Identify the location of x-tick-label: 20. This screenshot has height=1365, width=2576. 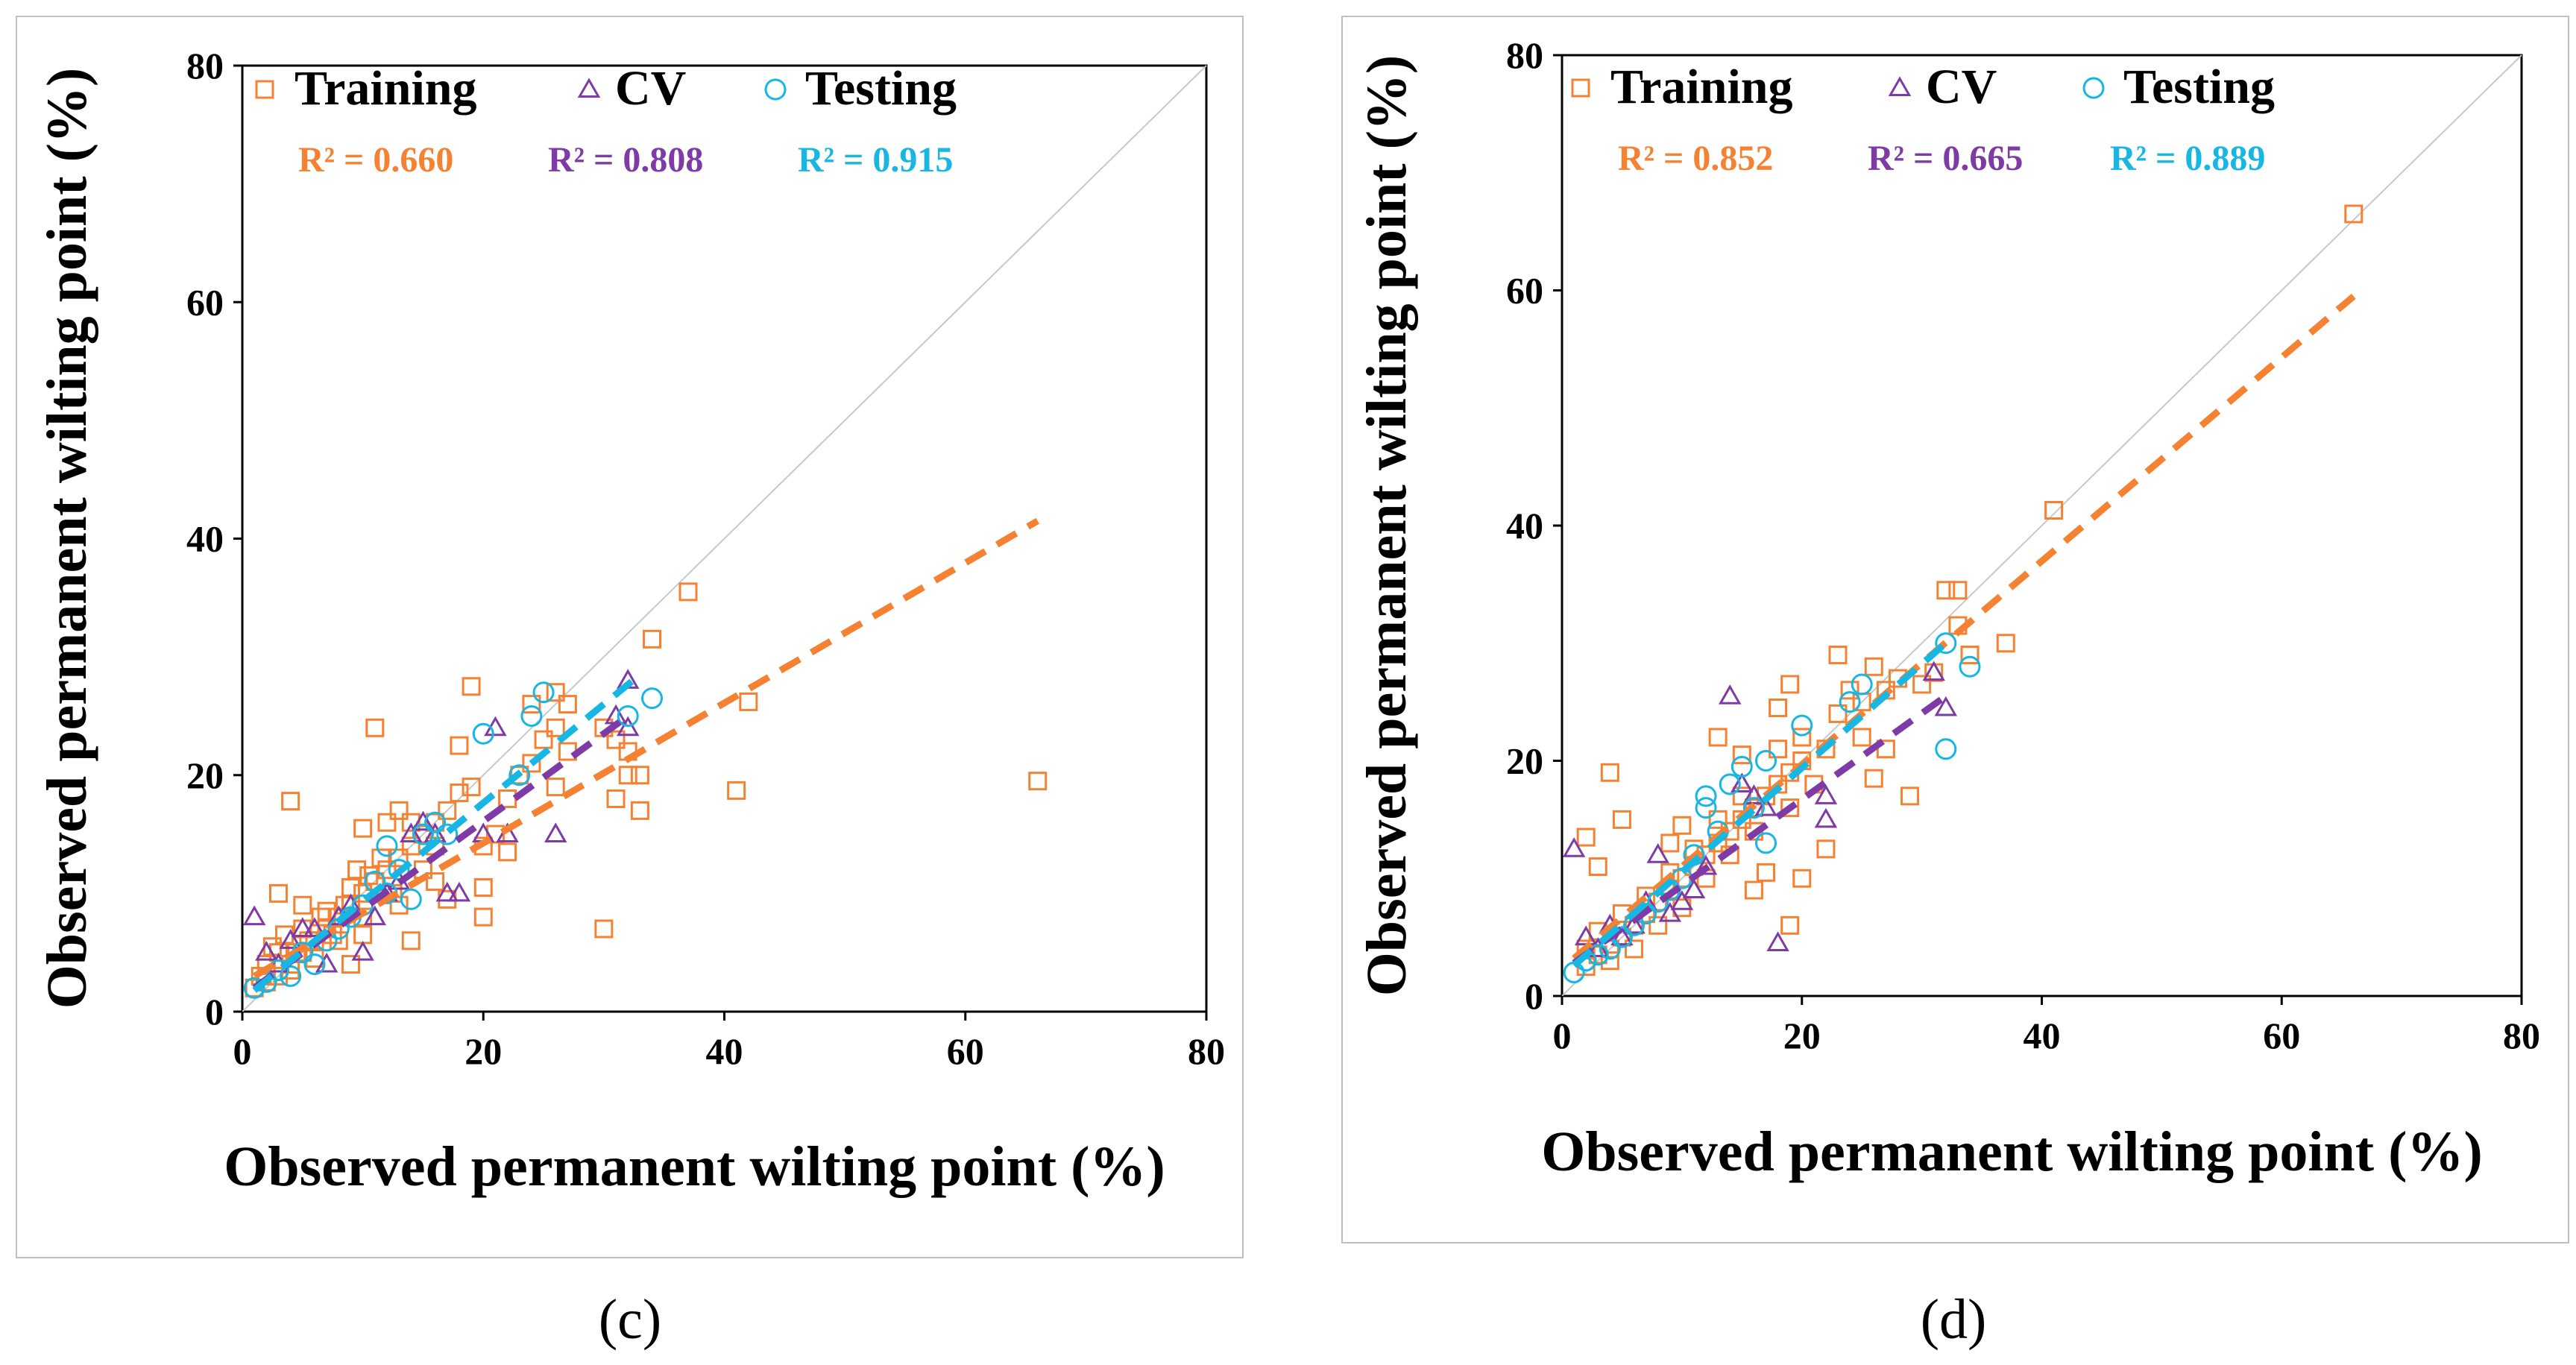
(1802, 1035).